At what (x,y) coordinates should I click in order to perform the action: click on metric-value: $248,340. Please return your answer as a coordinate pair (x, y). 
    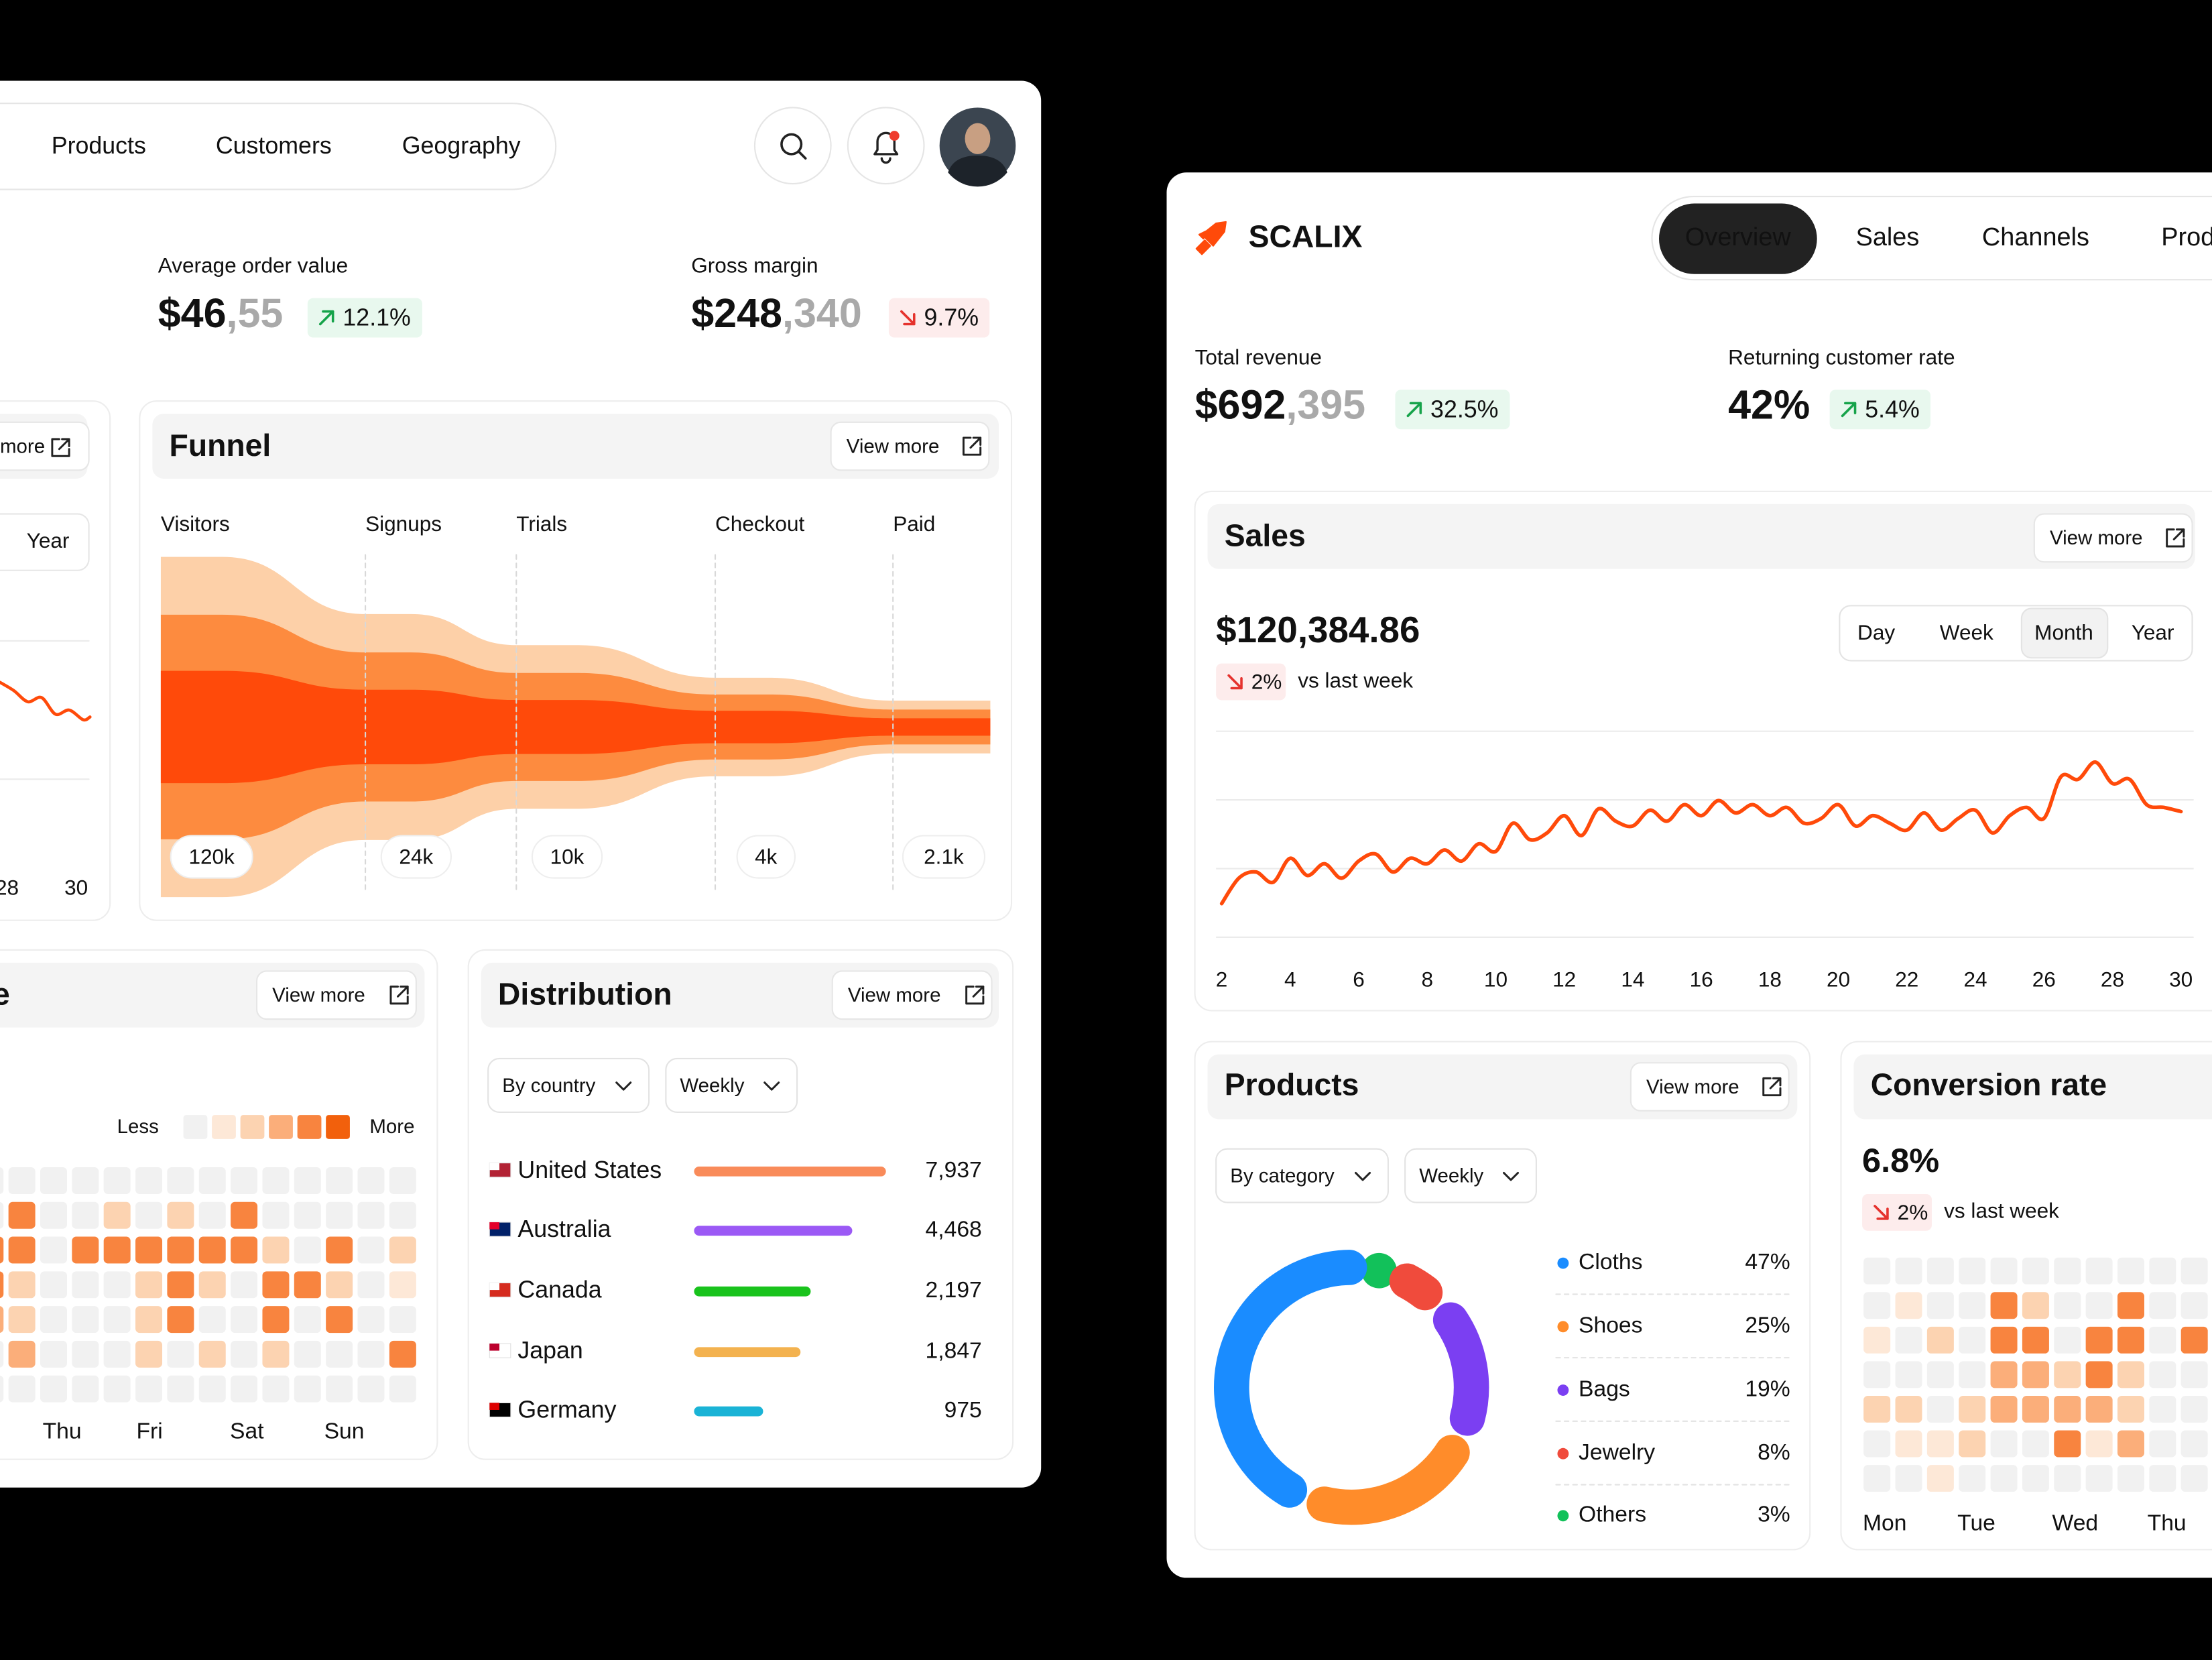
    Looking at the image, I should click on (776, 313).